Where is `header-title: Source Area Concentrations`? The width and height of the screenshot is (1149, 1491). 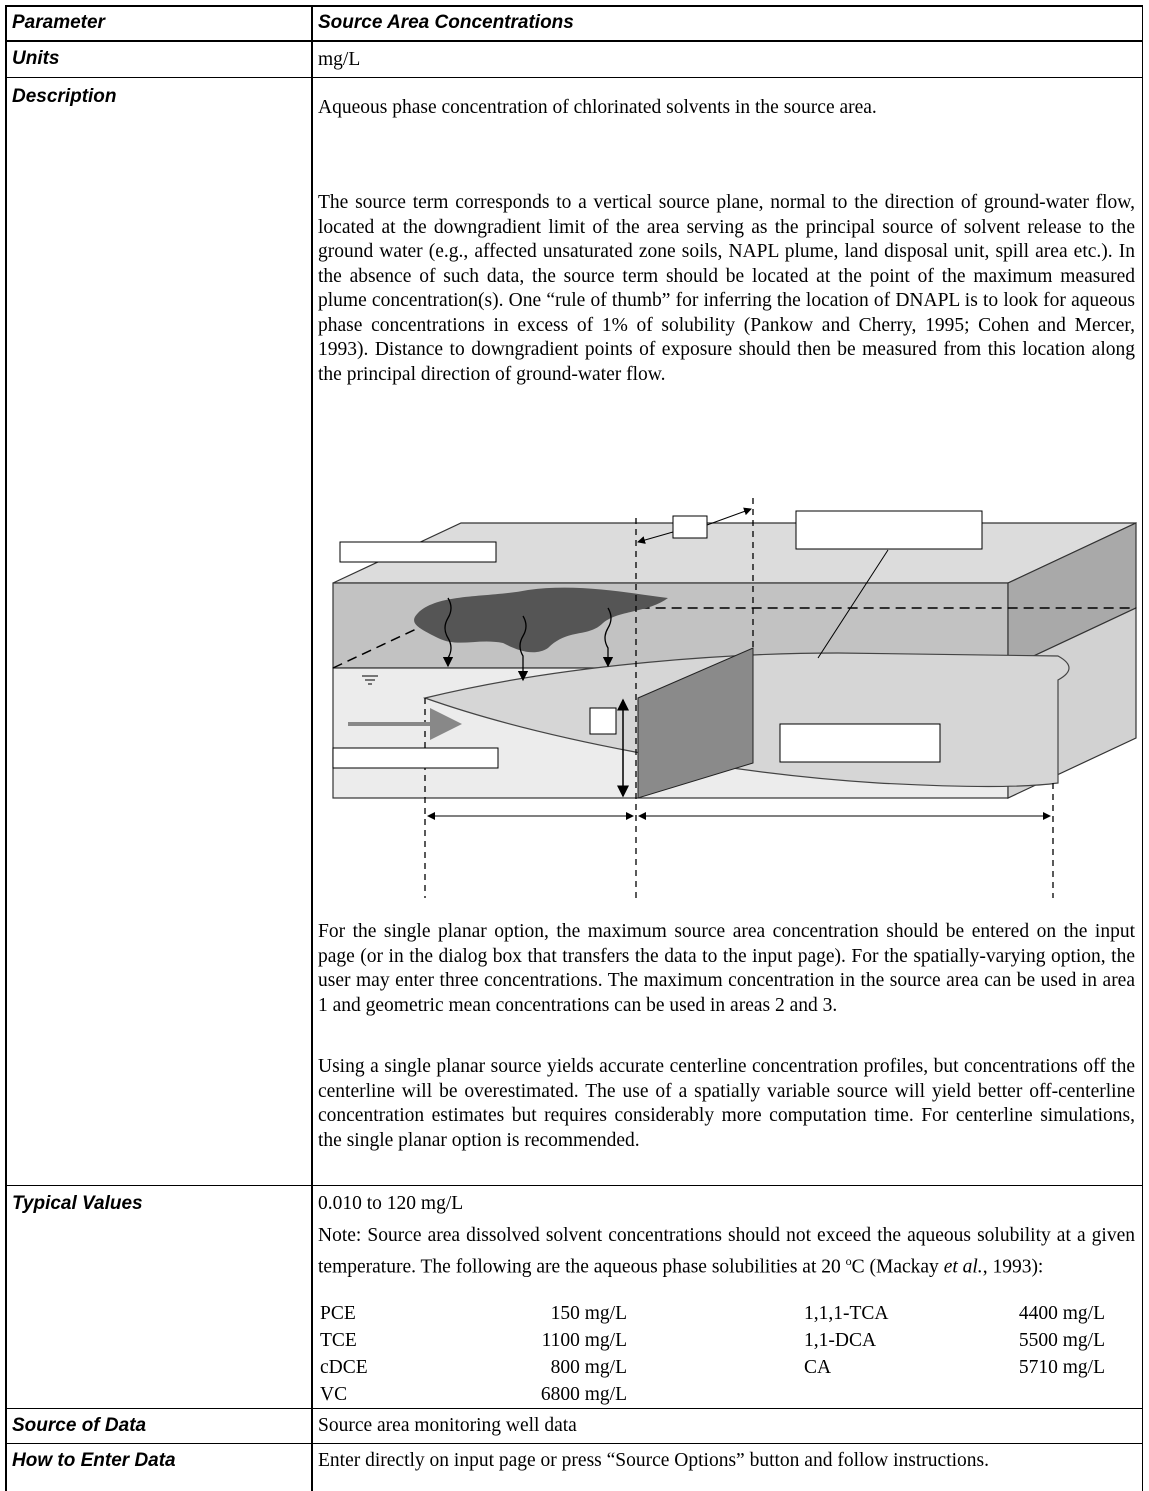 header-title: Source Area Concentrations is located at coordinates (446, 22).